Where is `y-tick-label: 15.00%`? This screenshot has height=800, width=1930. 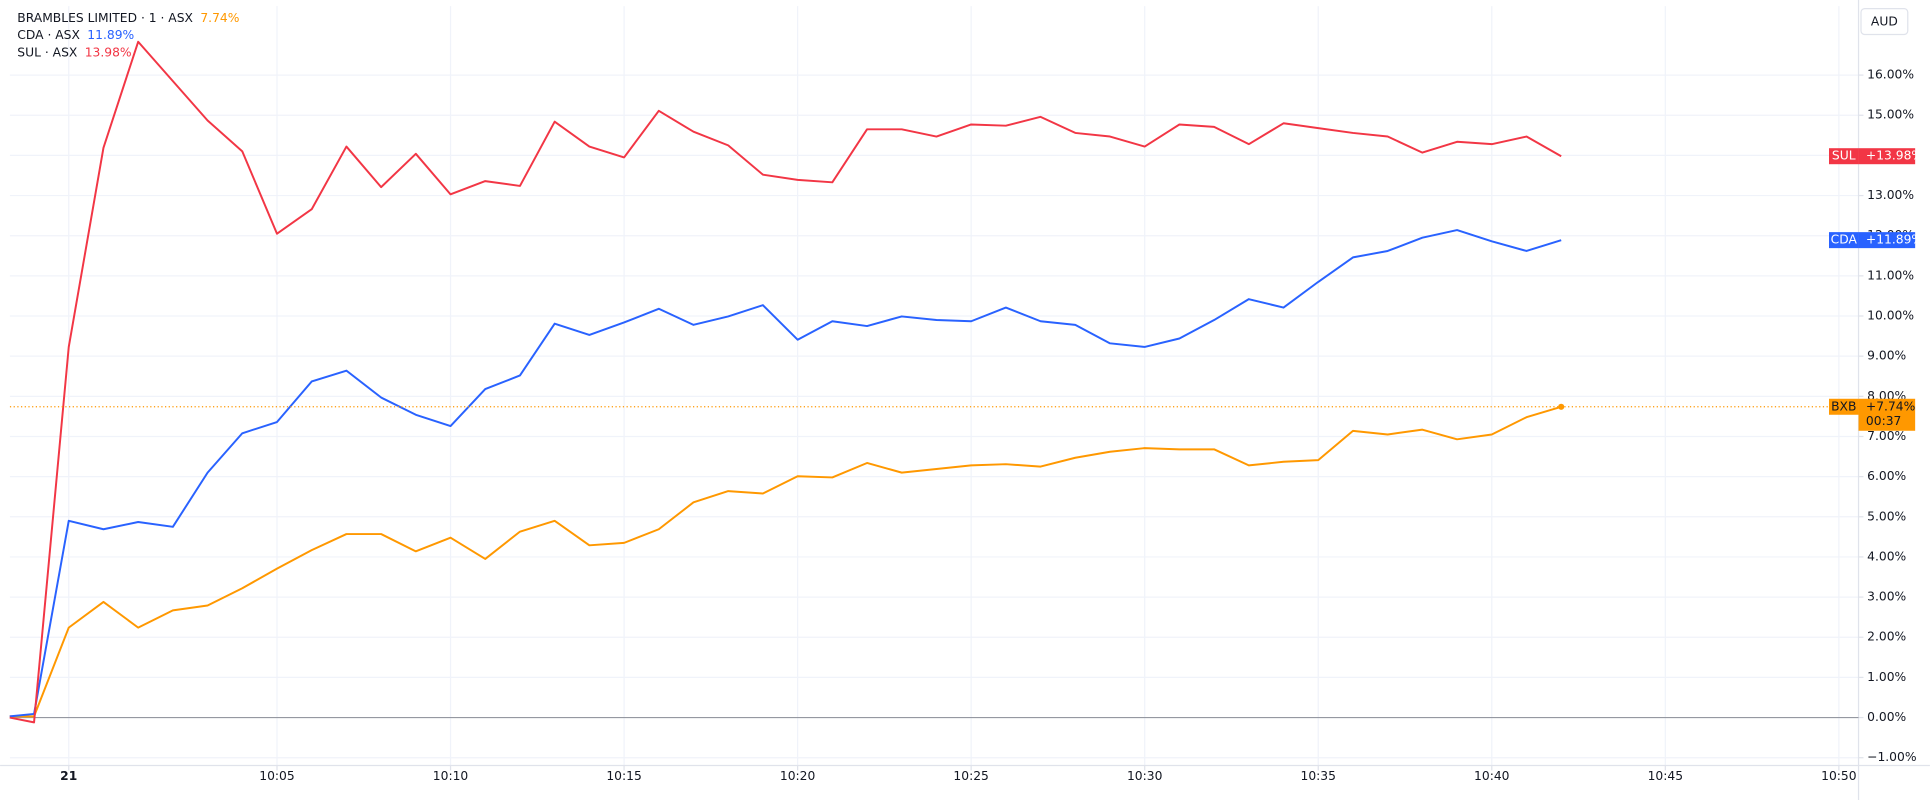
y-tick-label: 15.00% is located at coordinates (1890, 115).